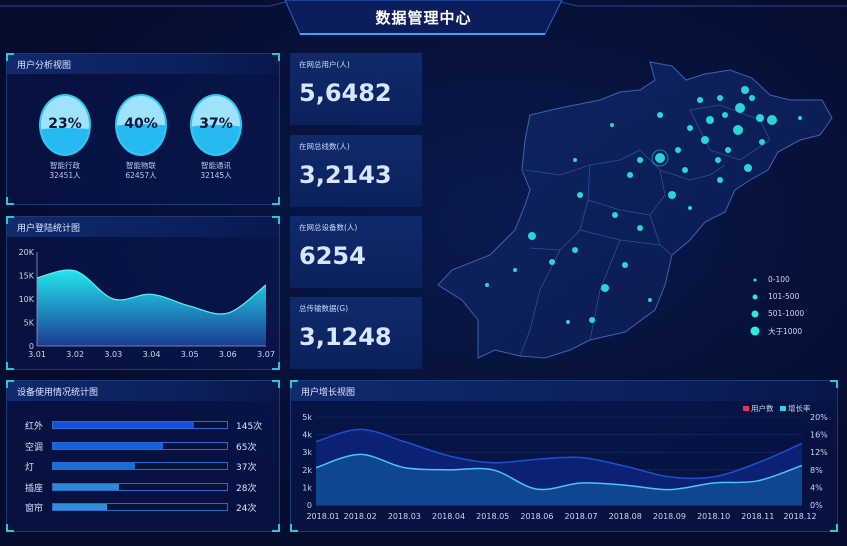 This screenshot has height=546, width=847. I want to click on y-right-tick-label: 8%, so click(816, 470).